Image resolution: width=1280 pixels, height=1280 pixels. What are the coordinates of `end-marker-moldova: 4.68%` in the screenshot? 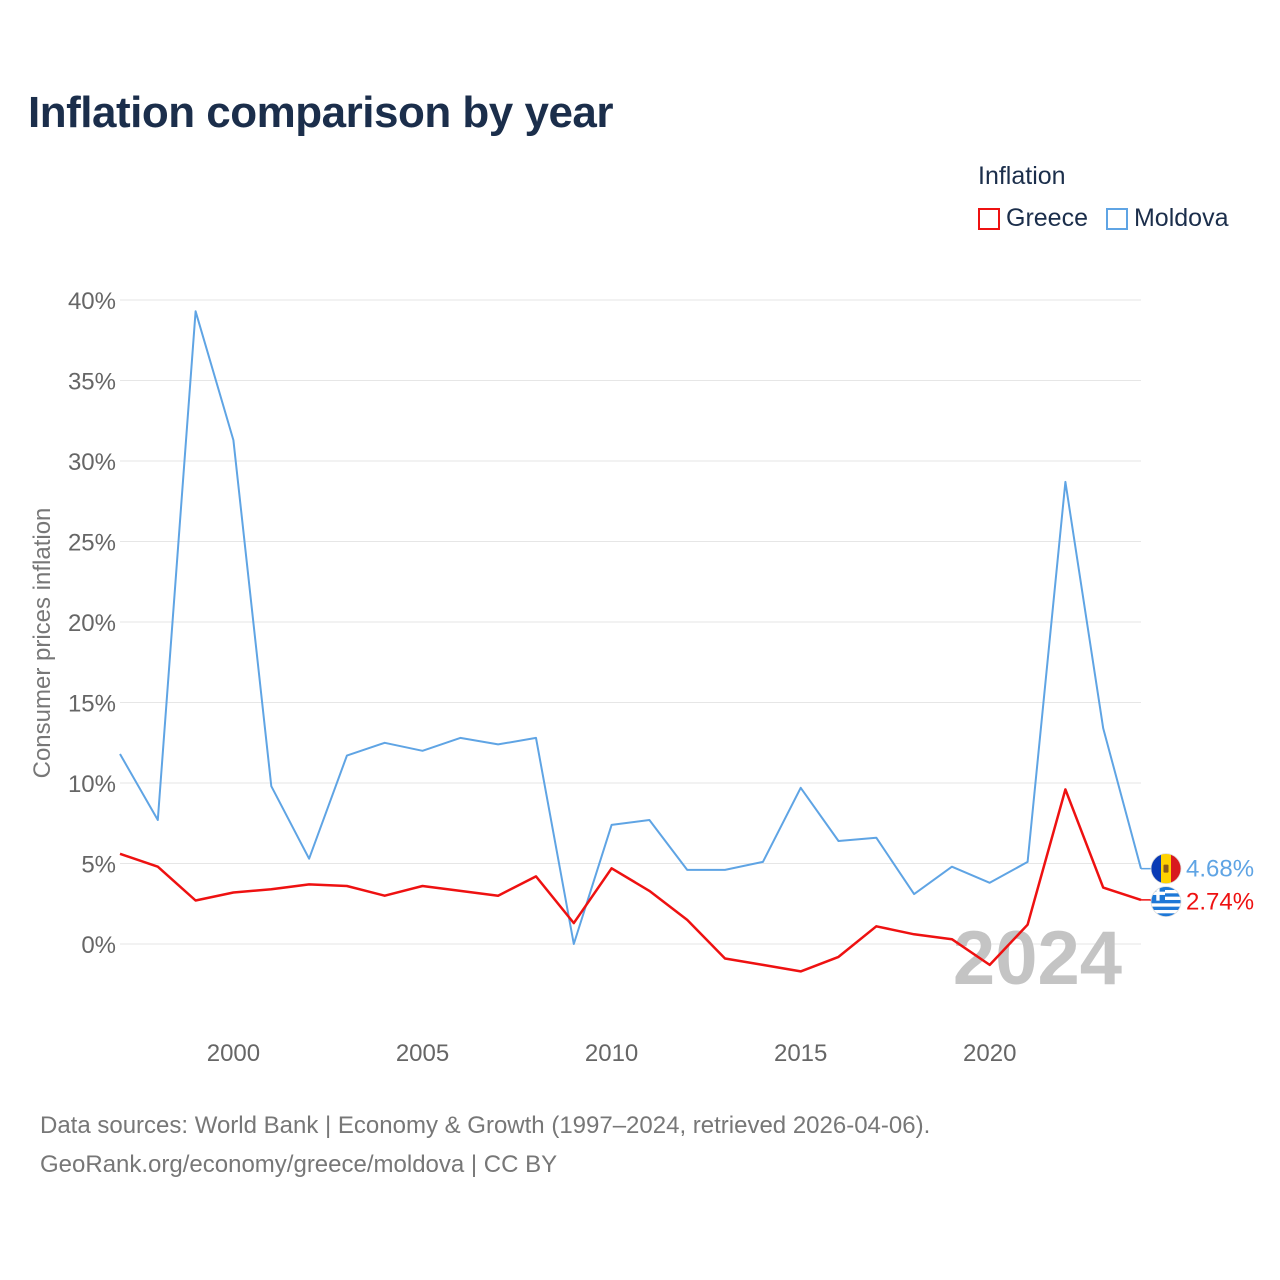 It's located at (1197, 869).